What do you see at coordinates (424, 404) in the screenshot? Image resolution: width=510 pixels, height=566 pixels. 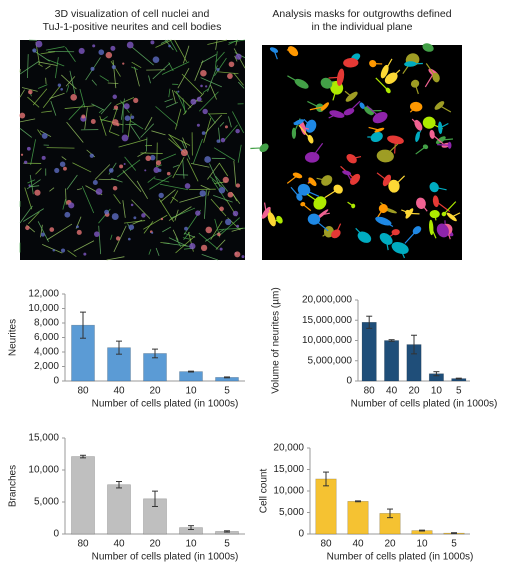 I see `x-axis-label: Number of cells plated (in 1000s)` at bounding box center [424, 404].